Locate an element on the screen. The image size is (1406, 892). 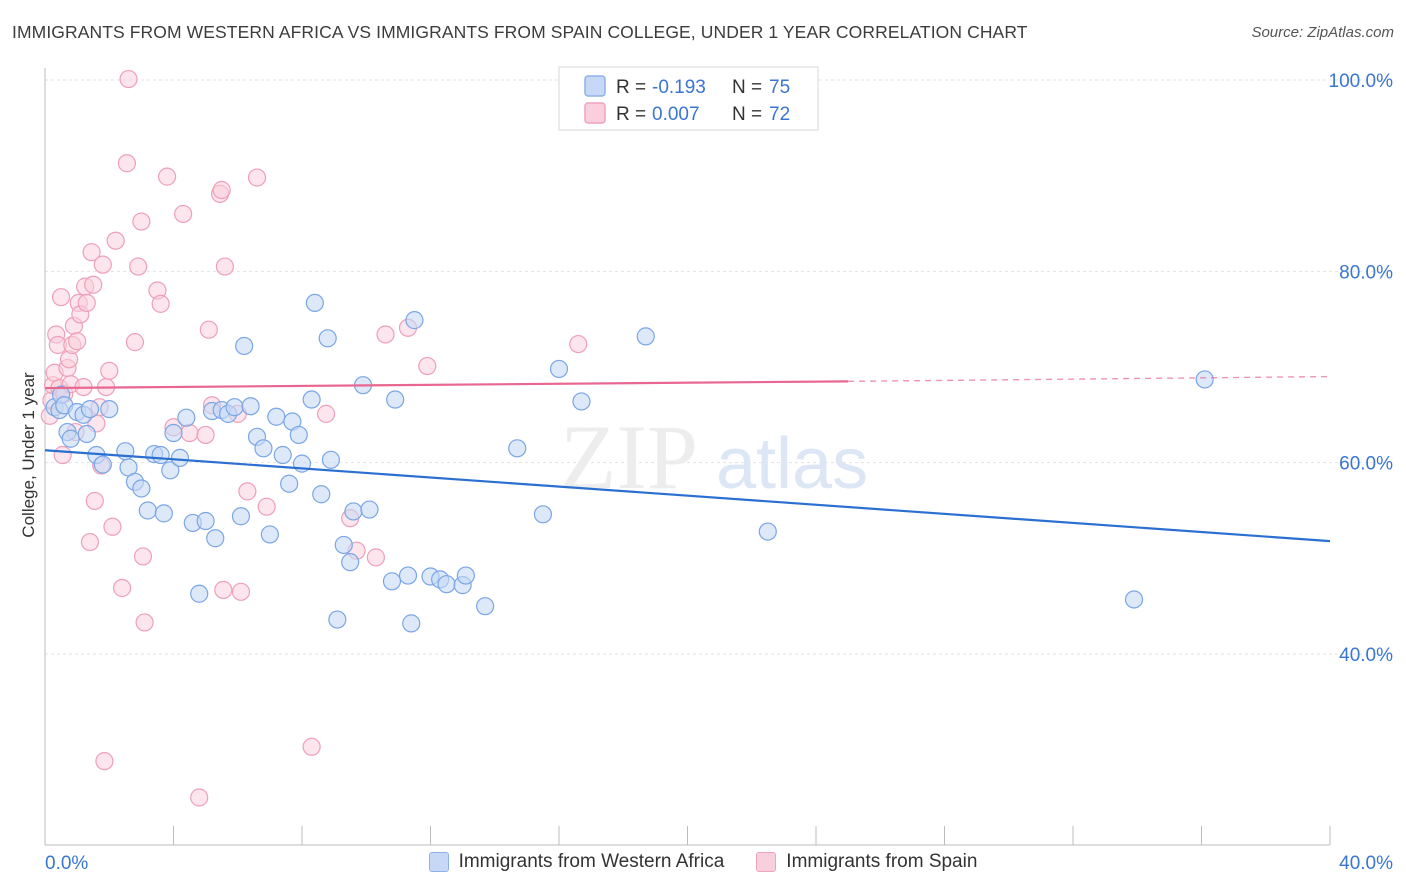
legend-item-spain: Immigrants from Spain is located at coordinates (866, 862).